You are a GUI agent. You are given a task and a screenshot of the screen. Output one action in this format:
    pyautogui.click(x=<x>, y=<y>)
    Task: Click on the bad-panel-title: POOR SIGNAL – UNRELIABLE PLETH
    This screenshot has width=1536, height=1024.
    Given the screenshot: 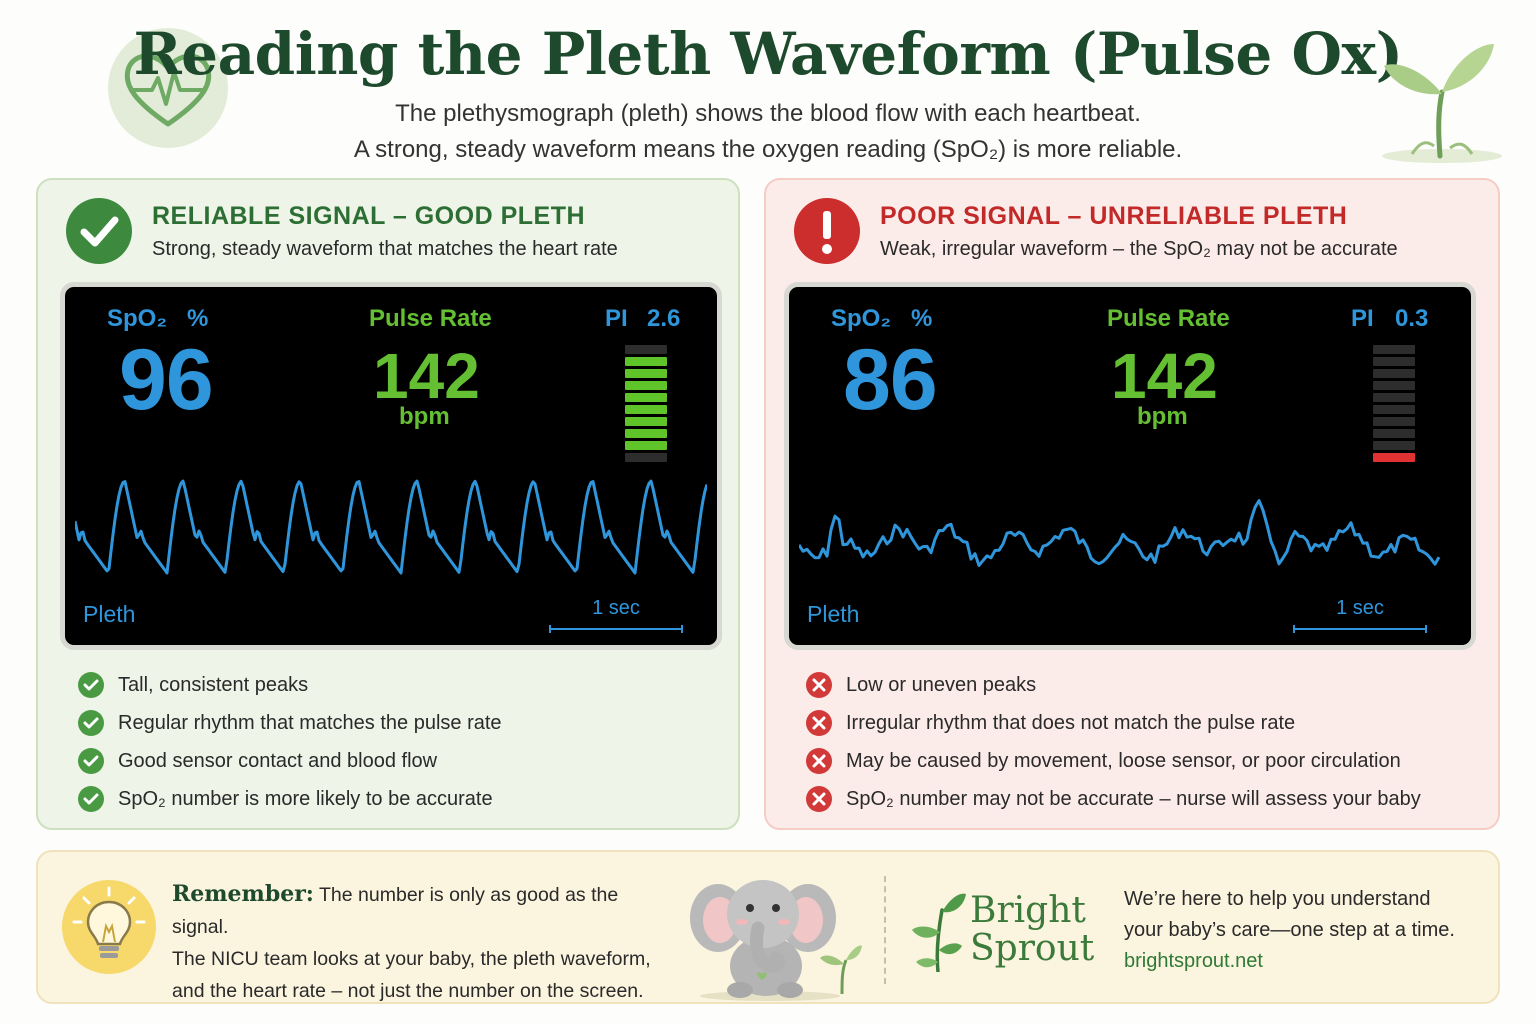 What is the action you would take?
    pyautogui.click(x=1114, y=216)
    